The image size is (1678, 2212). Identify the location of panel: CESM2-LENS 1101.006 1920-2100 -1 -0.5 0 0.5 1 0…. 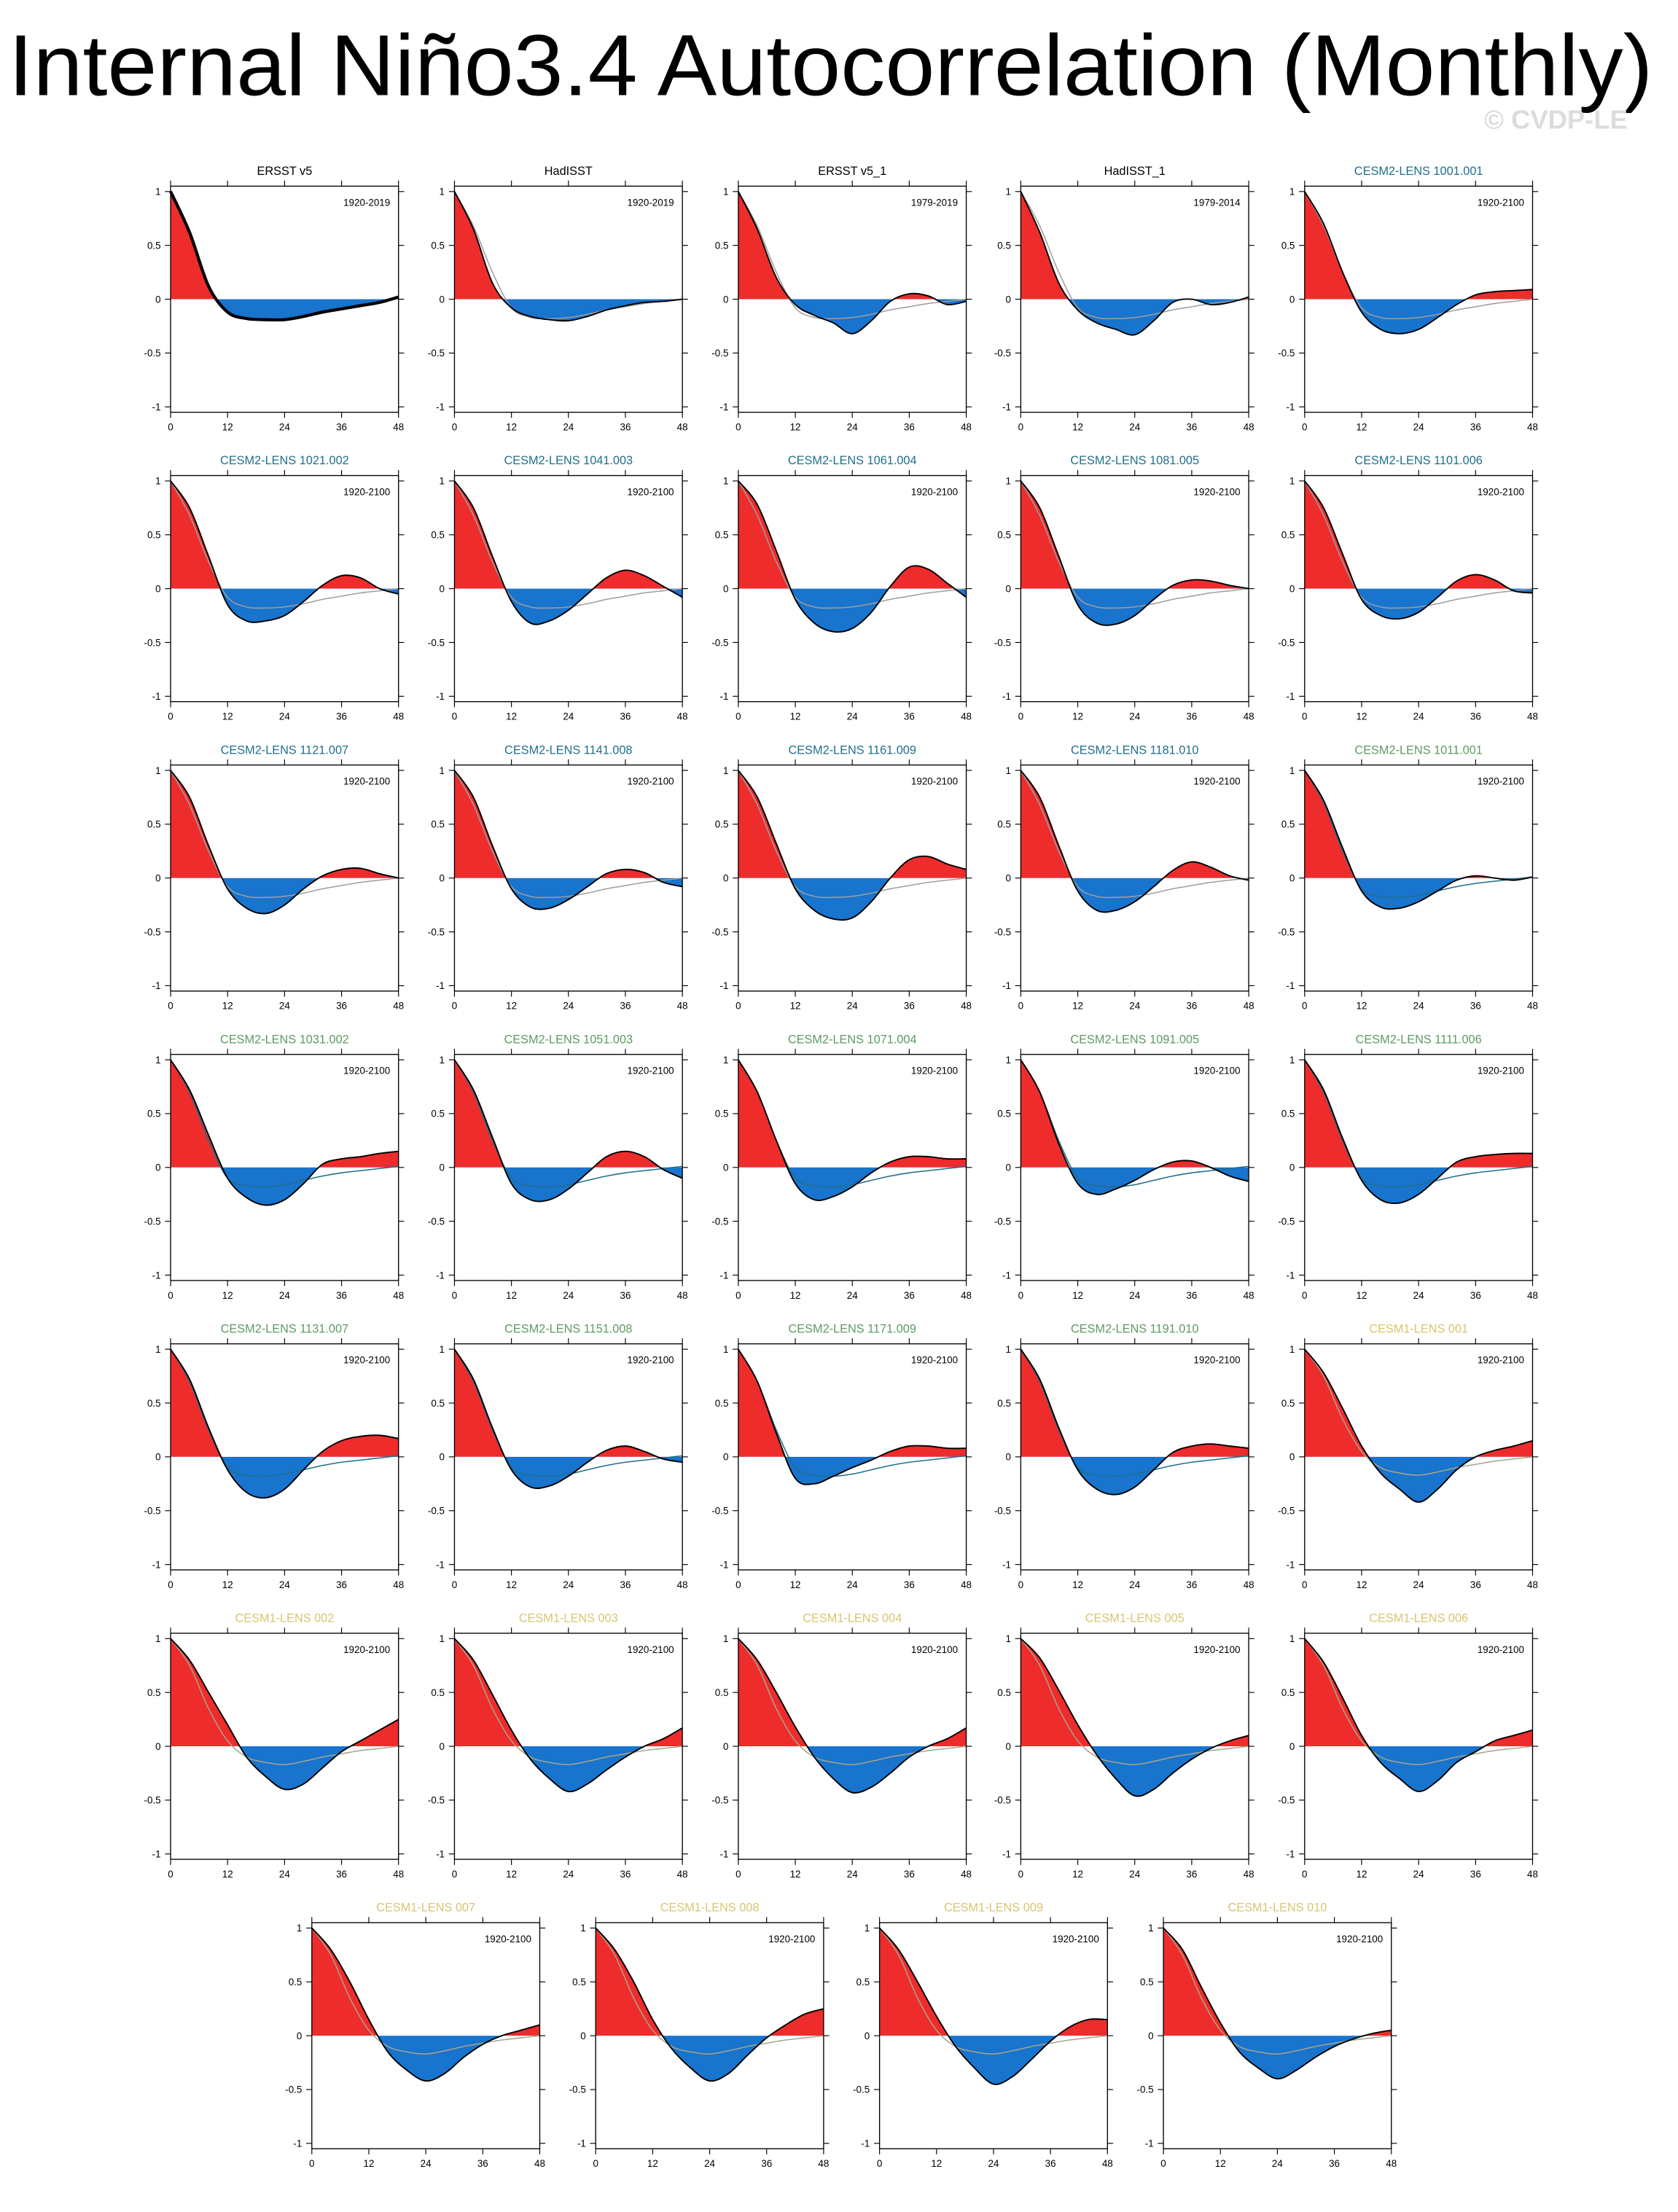
(1408, 588).